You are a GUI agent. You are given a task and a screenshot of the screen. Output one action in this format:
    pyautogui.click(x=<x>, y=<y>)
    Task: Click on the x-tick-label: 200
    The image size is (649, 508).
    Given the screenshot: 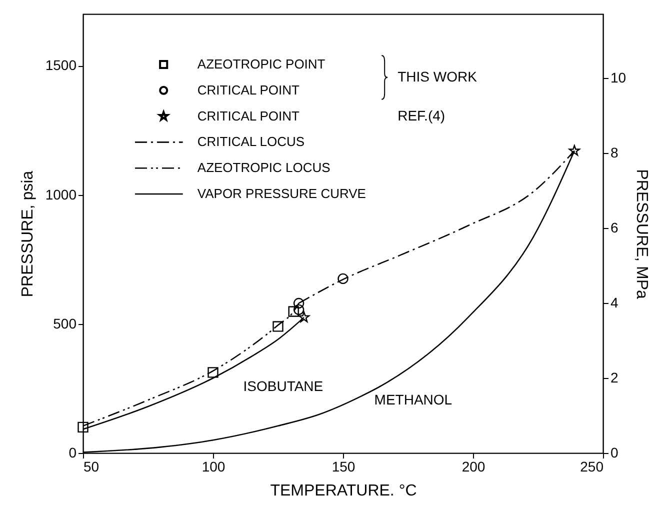 What is the action you would take?
    pyautogui.click(x=474, y=466)
    